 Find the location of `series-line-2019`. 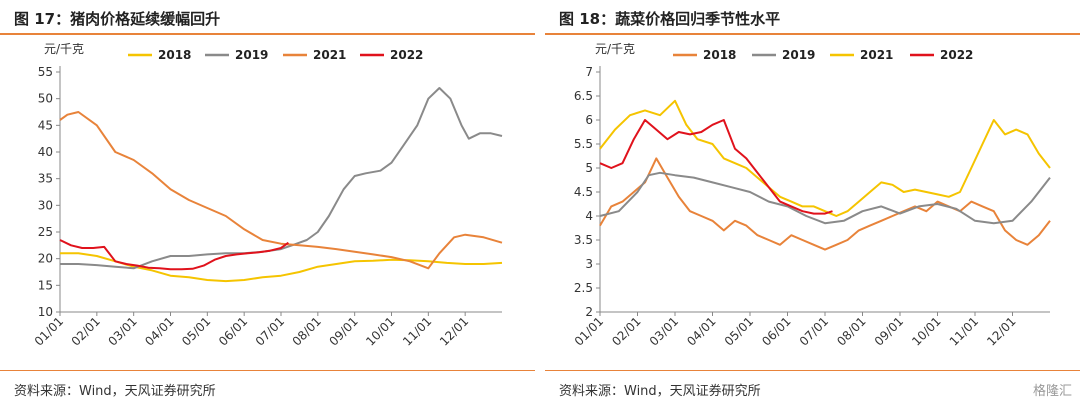

series-line-2019 is located at coordinates (825, 198).